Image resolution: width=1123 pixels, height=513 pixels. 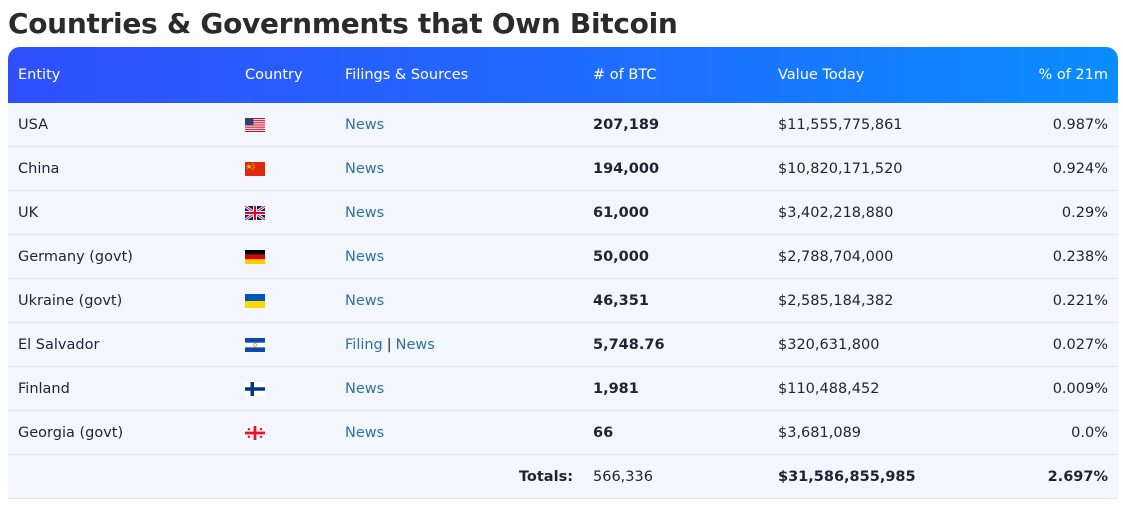 What do you see at coordinates (840, 124) in the screenshot?
I see `value-cell: $11,555,775,861` at bounding box center [840, 124].